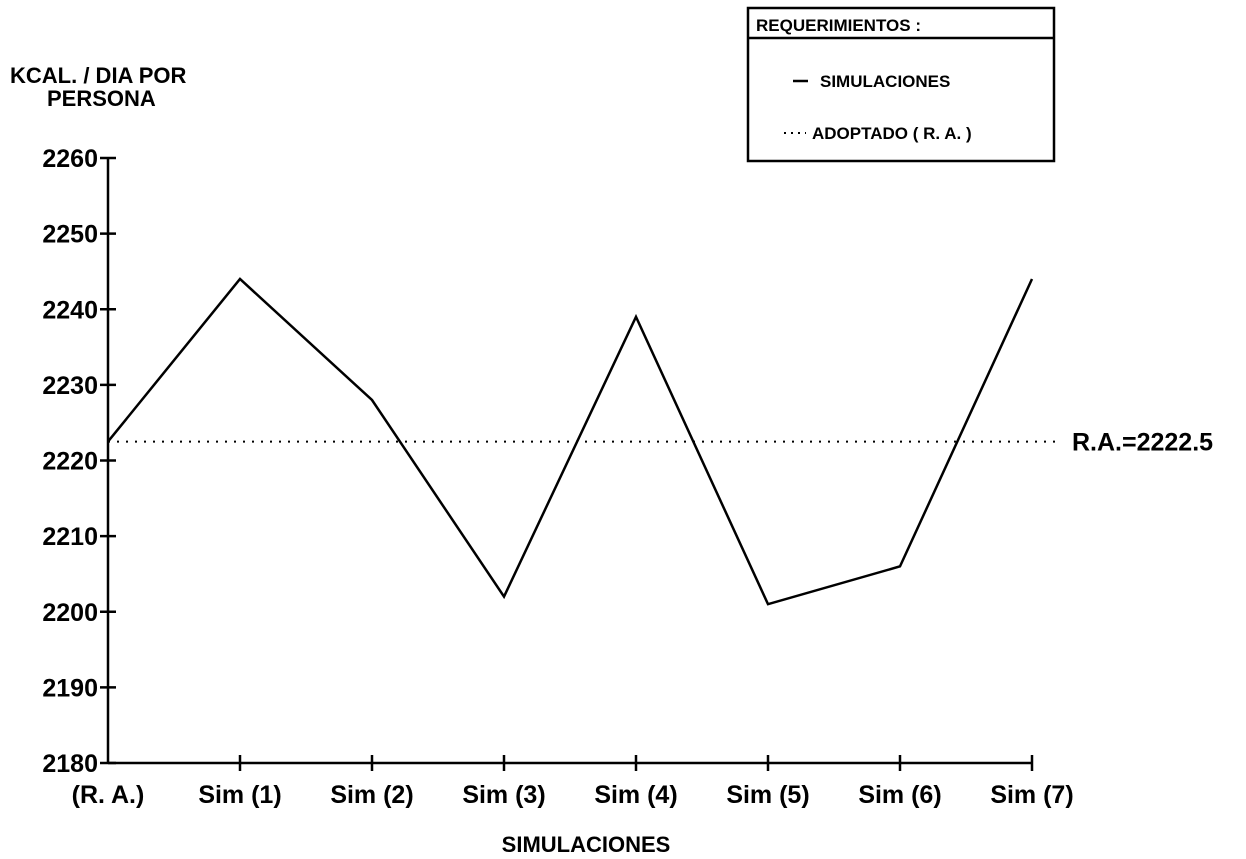  I want to click on x-tick-label: Sim (6), so click(899, 795).